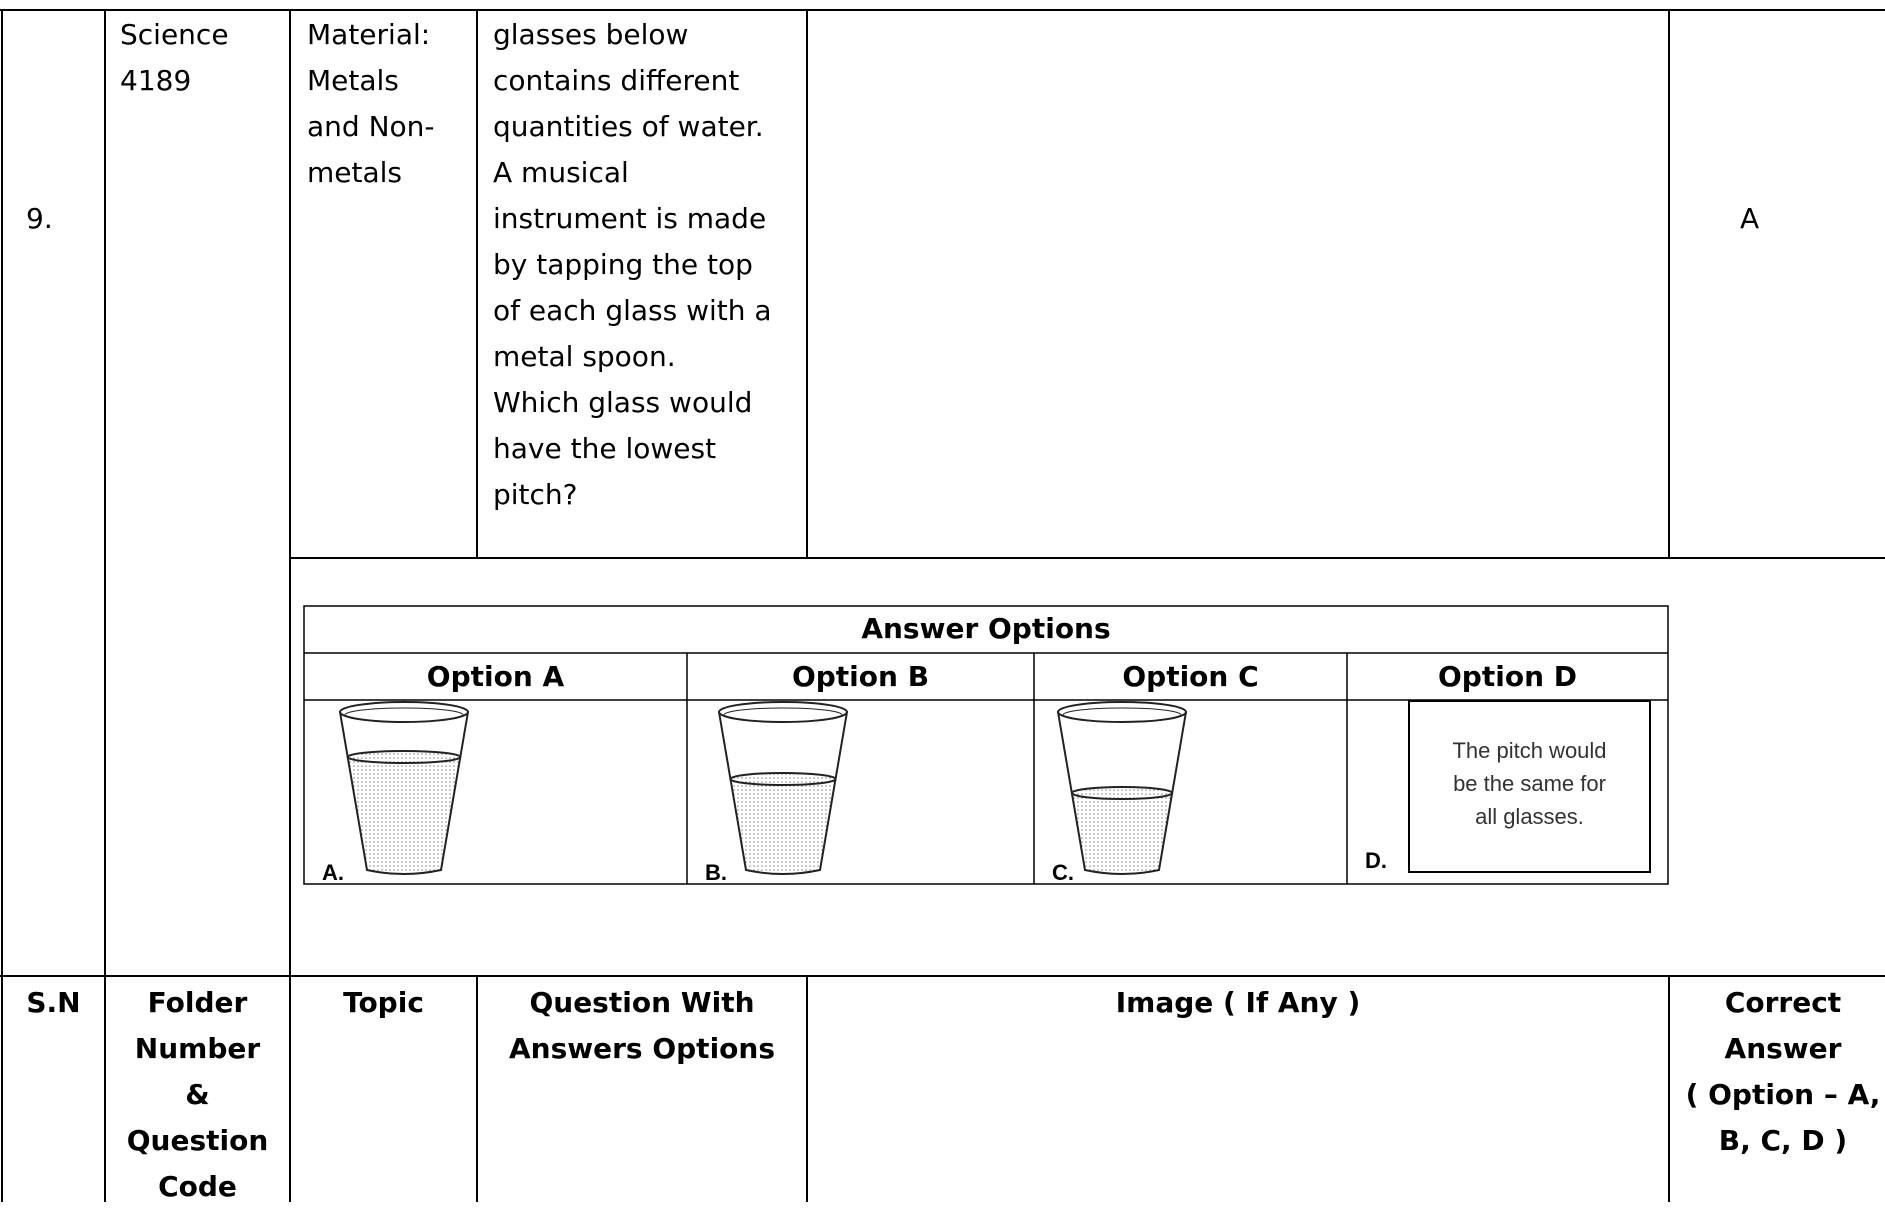 The width and height of the screenshot is (1885, 1210). Describe the element at coordinates (584, 356) in the screenshot. I see `text-line: metal spoon.` at that location.